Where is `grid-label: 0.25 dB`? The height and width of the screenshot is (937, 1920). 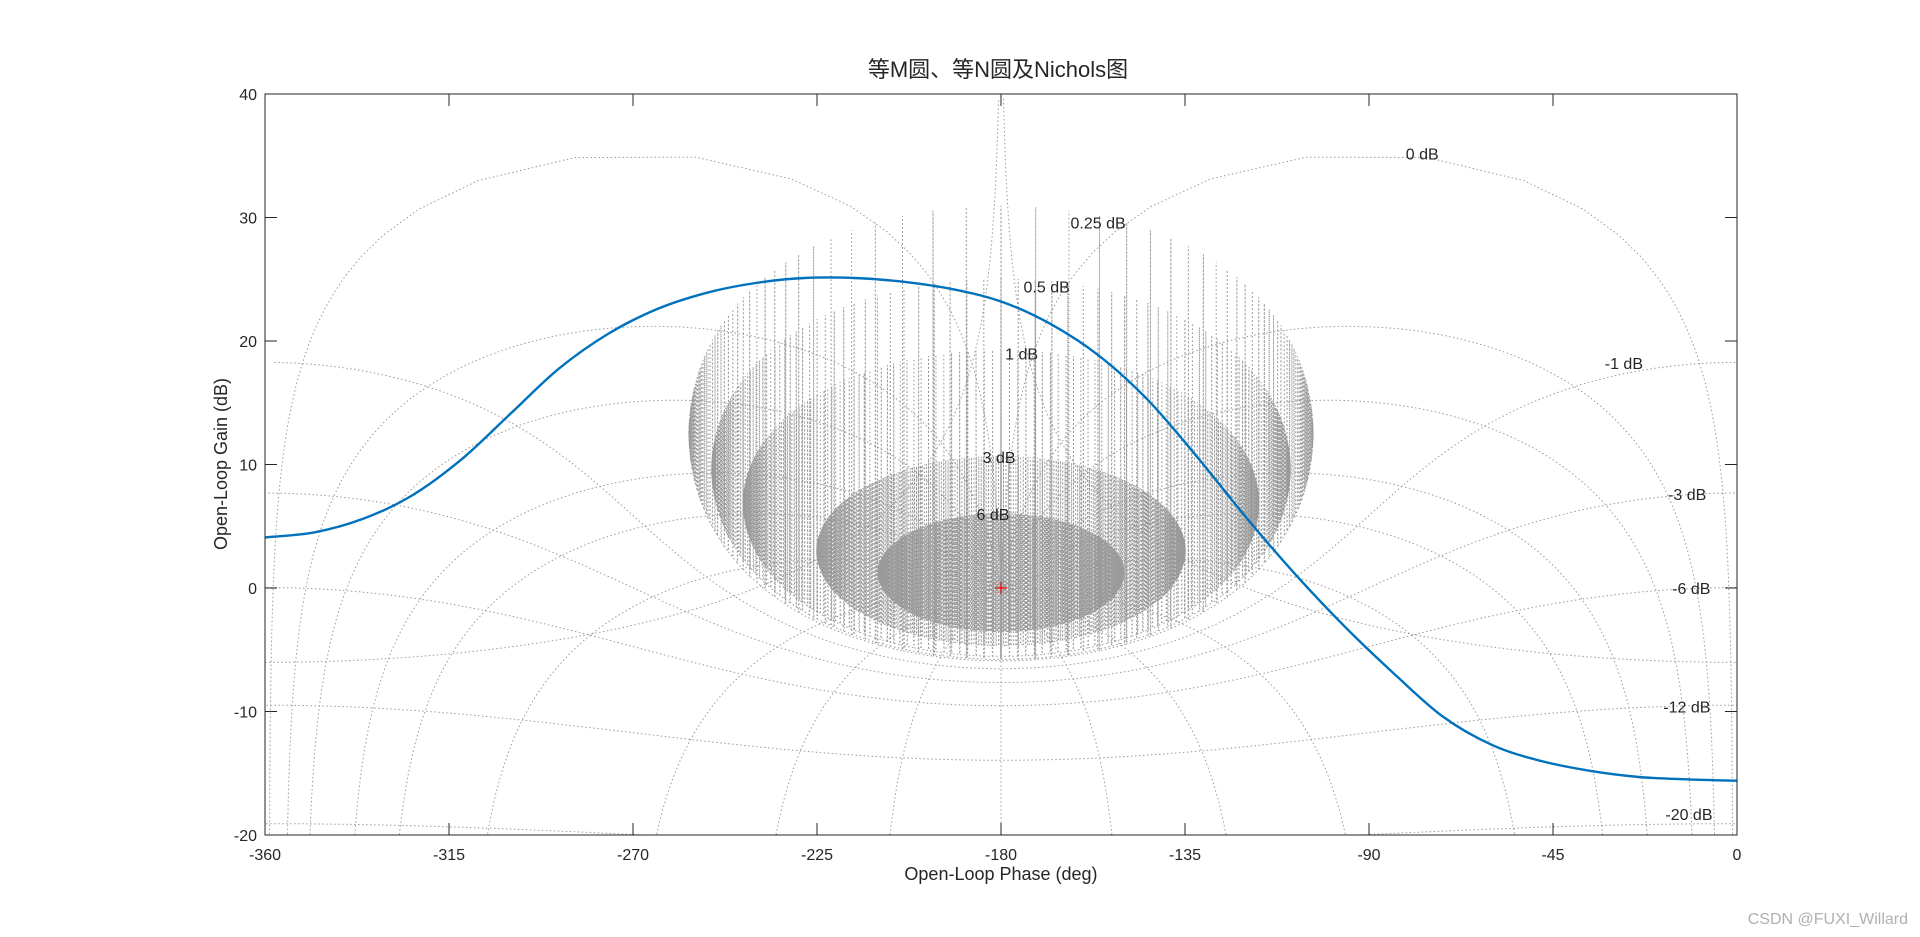 grid-label: 0.25 dB is located at coordinates (1098, 223).